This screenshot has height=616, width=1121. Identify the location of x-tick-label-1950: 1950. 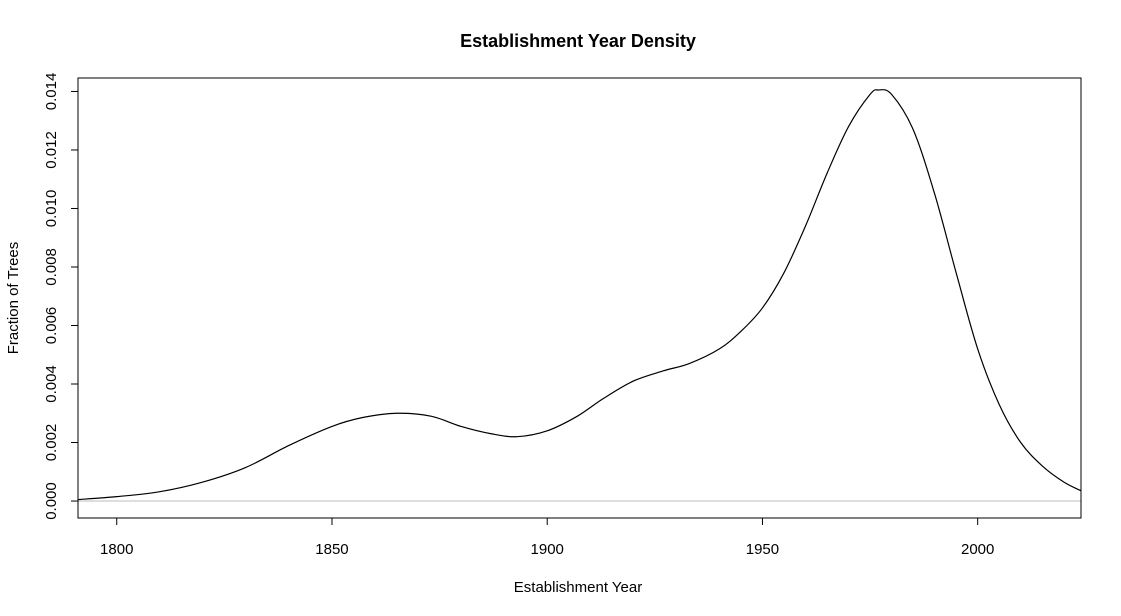
(762, 549).